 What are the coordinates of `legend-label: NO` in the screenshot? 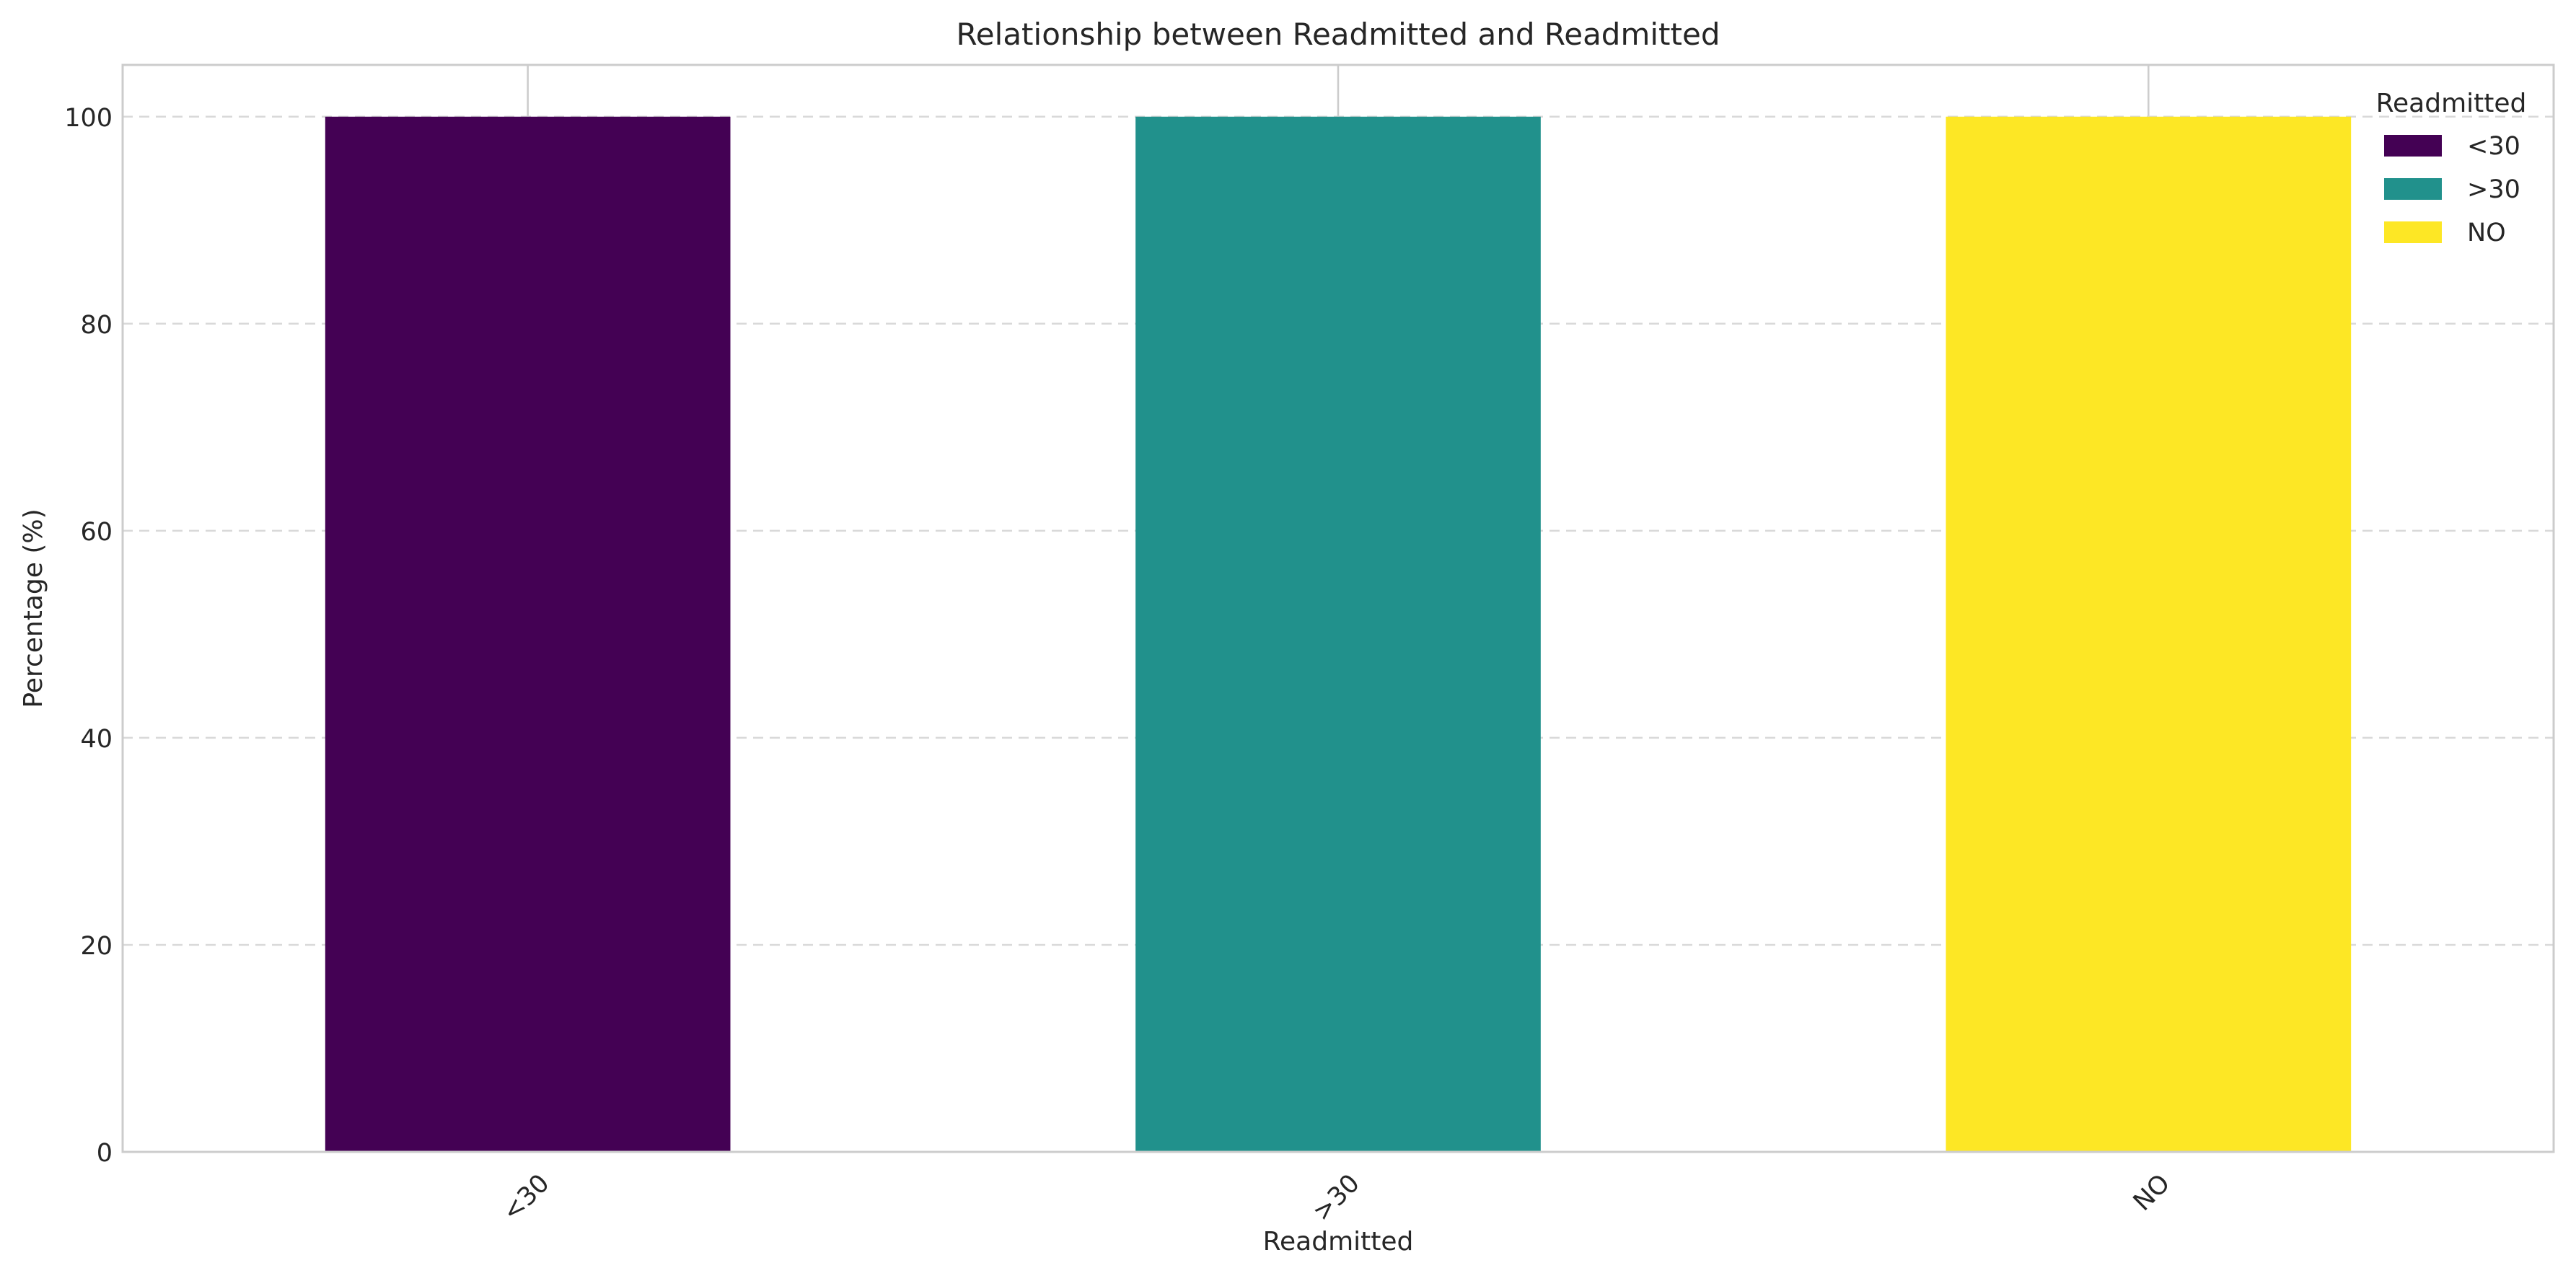 It's located at (2486, 233).